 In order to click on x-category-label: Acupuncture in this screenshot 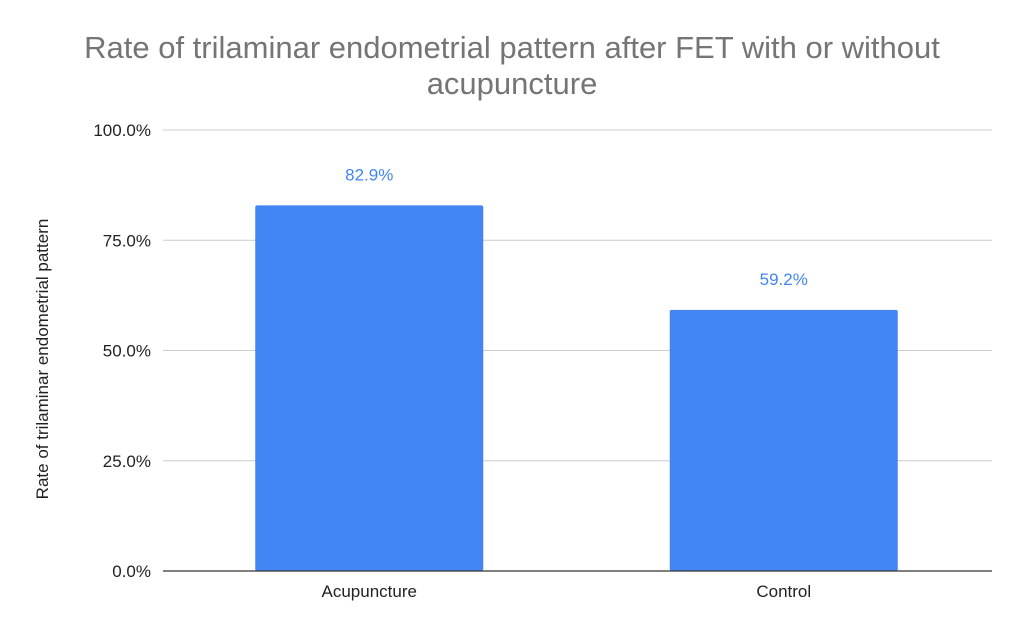, I will do `click(369, 591)`.